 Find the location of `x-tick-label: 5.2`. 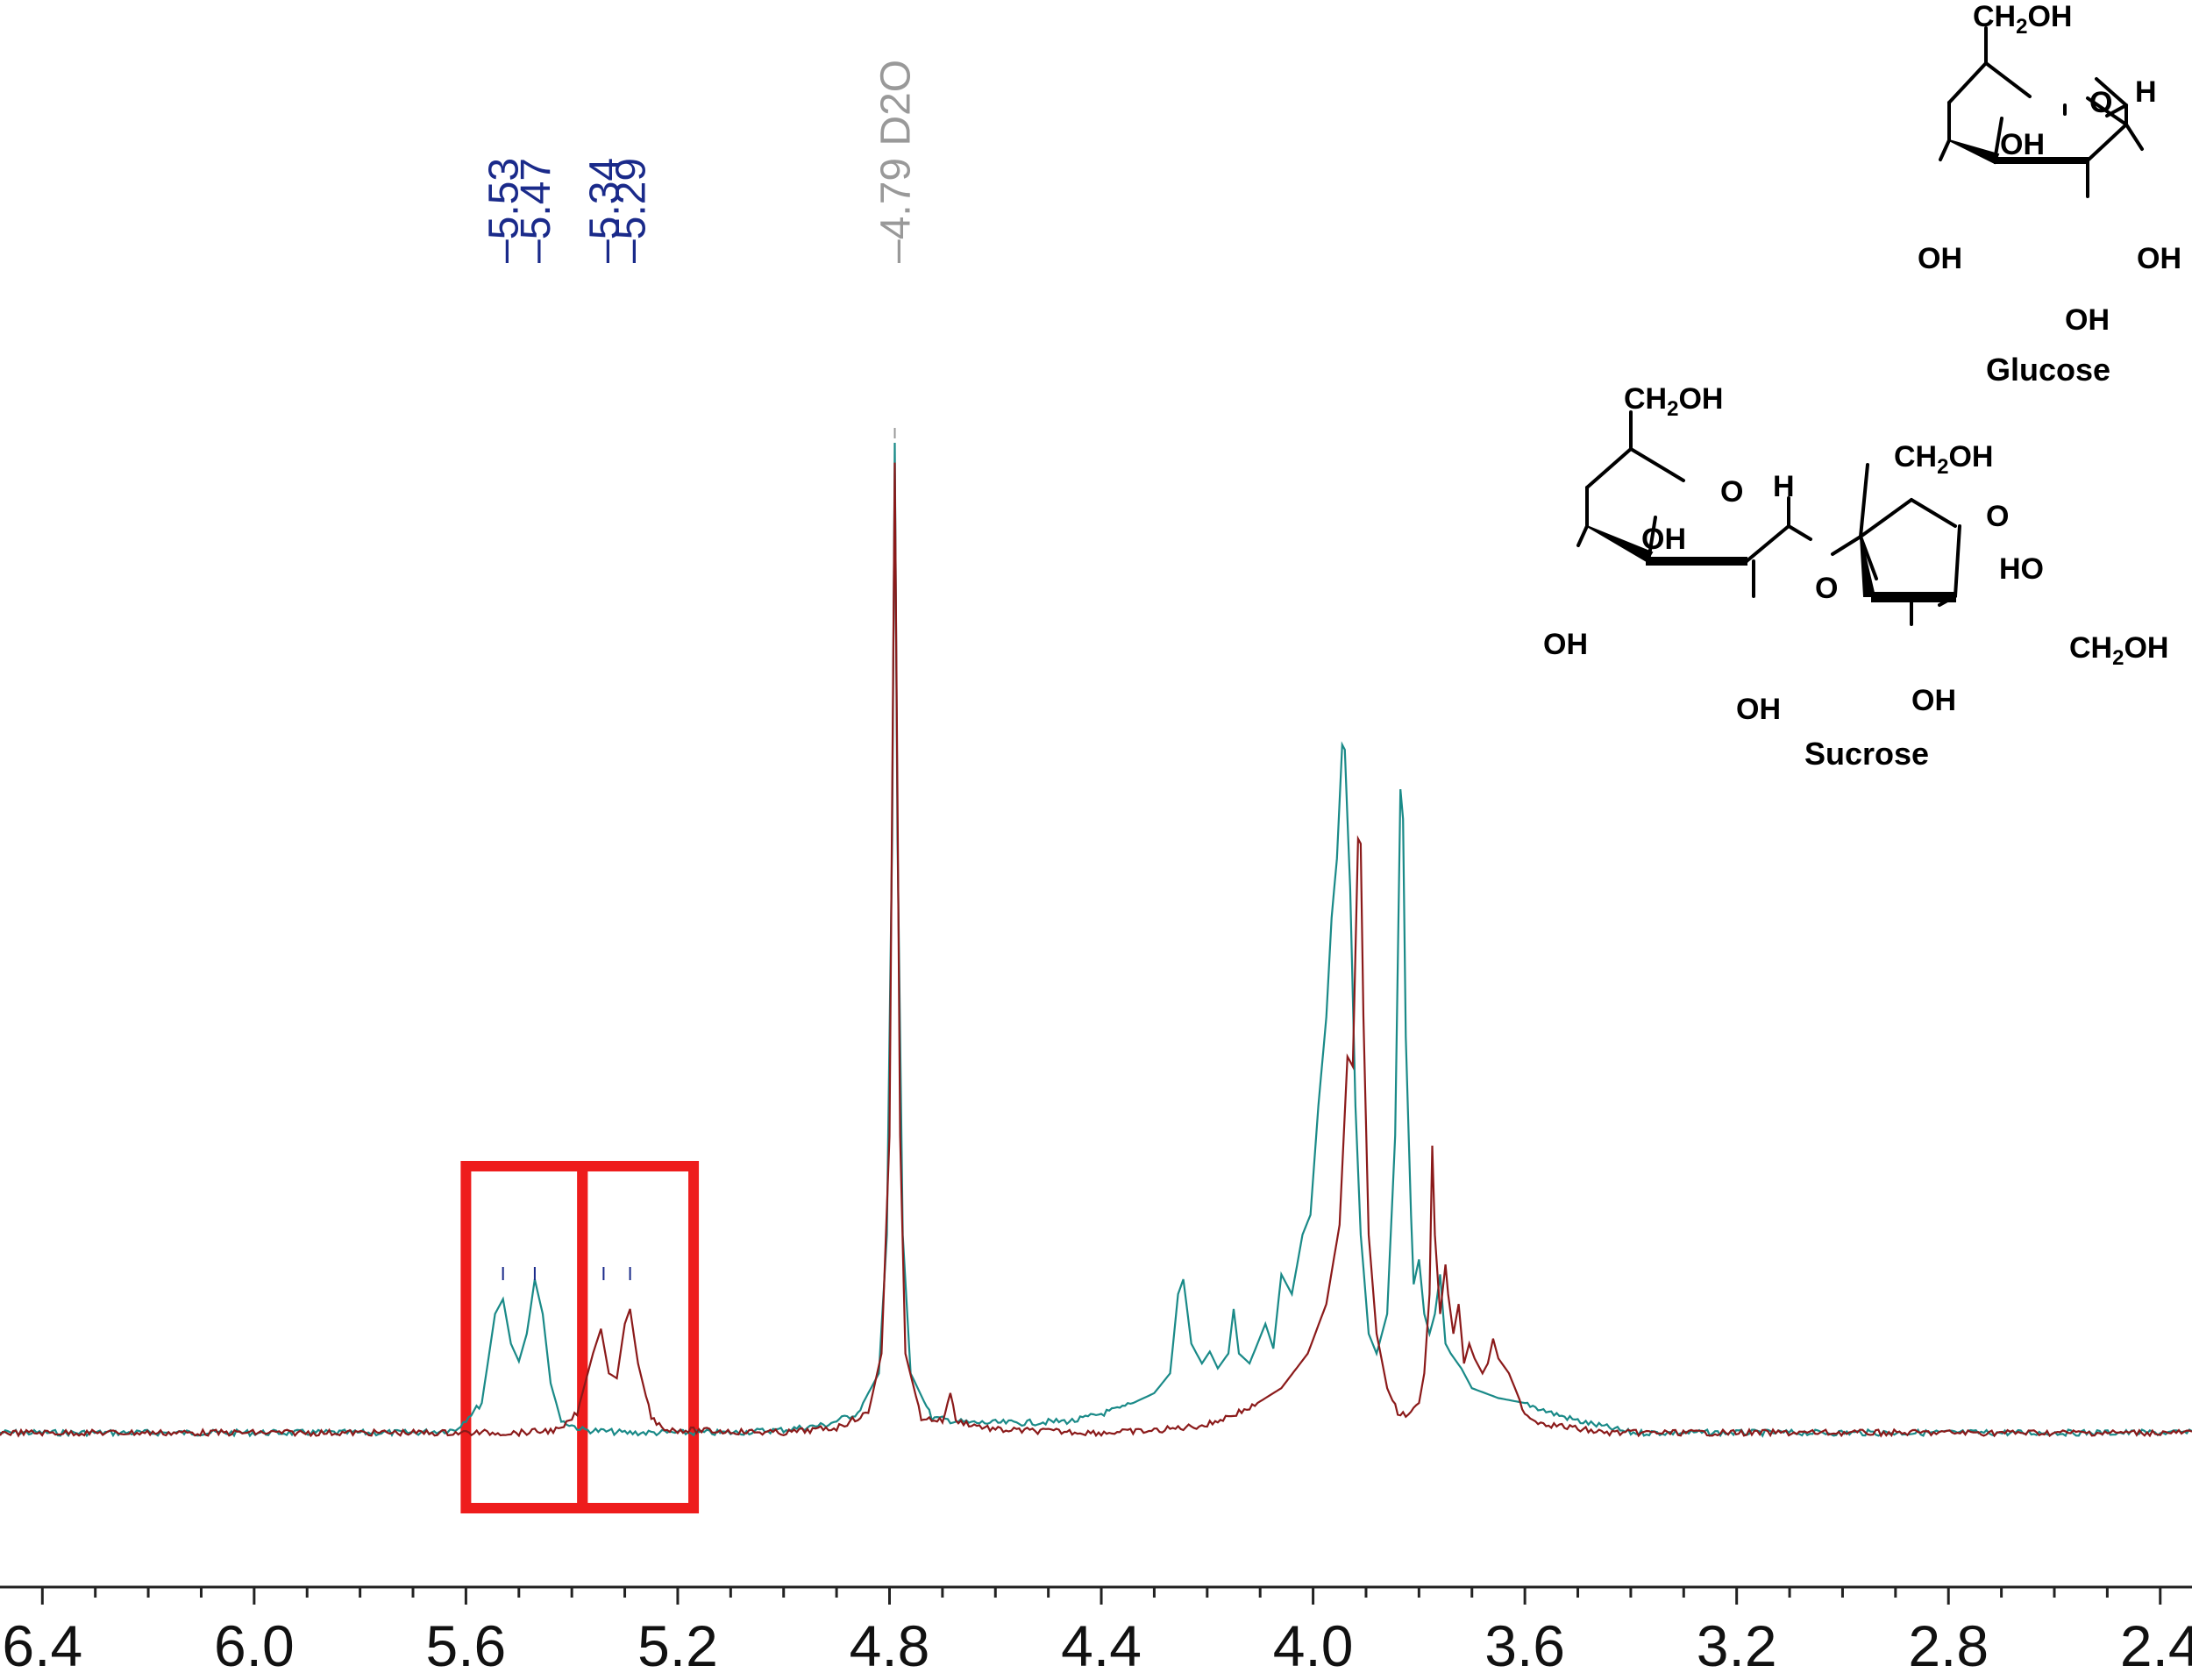

x-tick-label: 5.2 is located at coordinates (678, 1645).